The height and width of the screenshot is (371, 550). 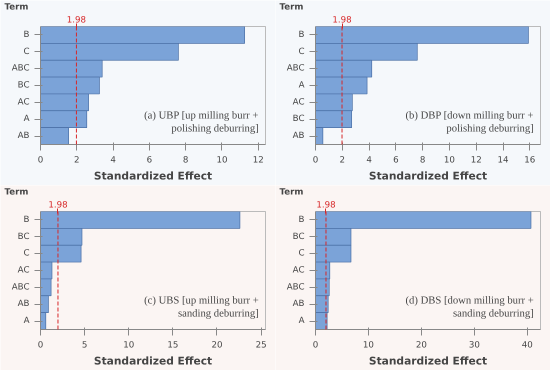 What do you see at coordinates (469, 122) in the screenshot?
I see `annotation: (b) DBP [down milling burr + polishing deburring]` at bounding box center [469, 122].